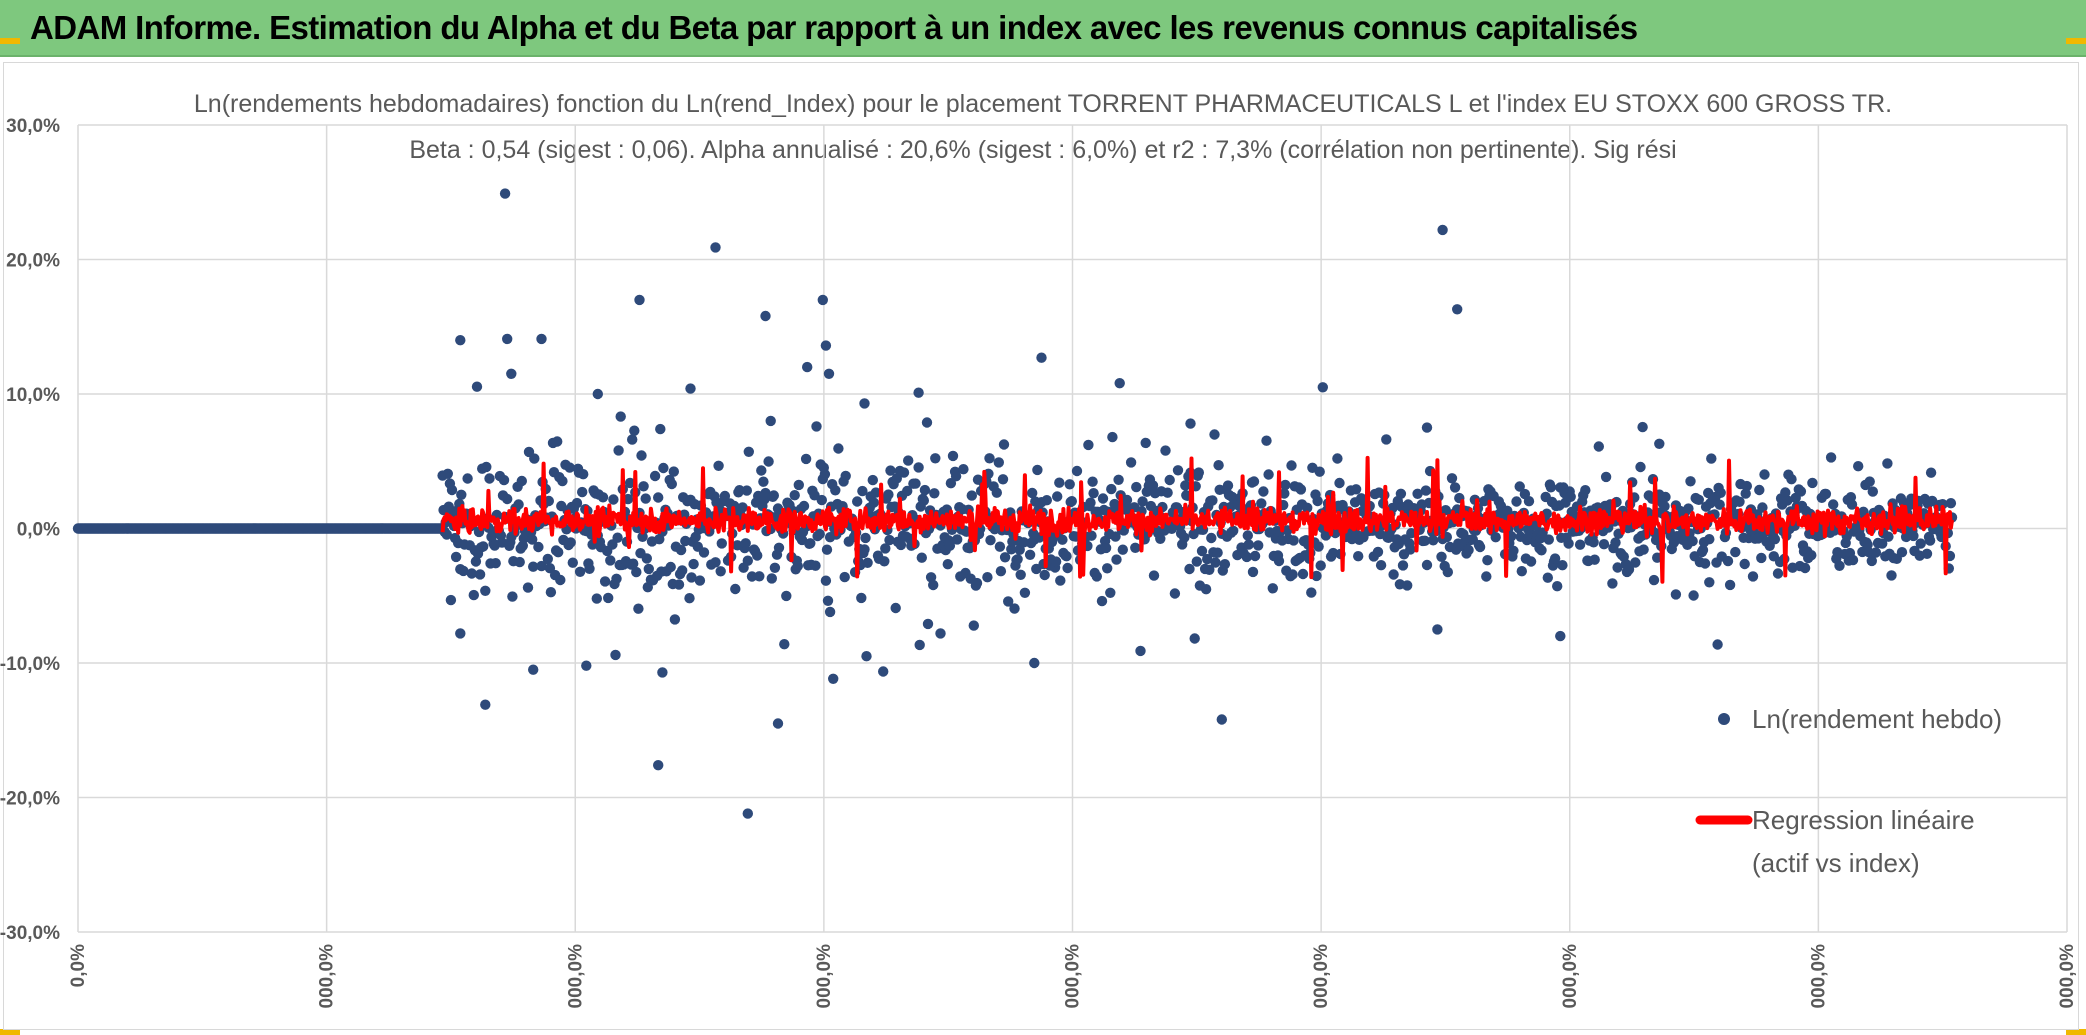 Image resolution: width=2086 pixels, height=1035 pixels. I want to click on corner-marker-bottom-left, so click(10, 1032).